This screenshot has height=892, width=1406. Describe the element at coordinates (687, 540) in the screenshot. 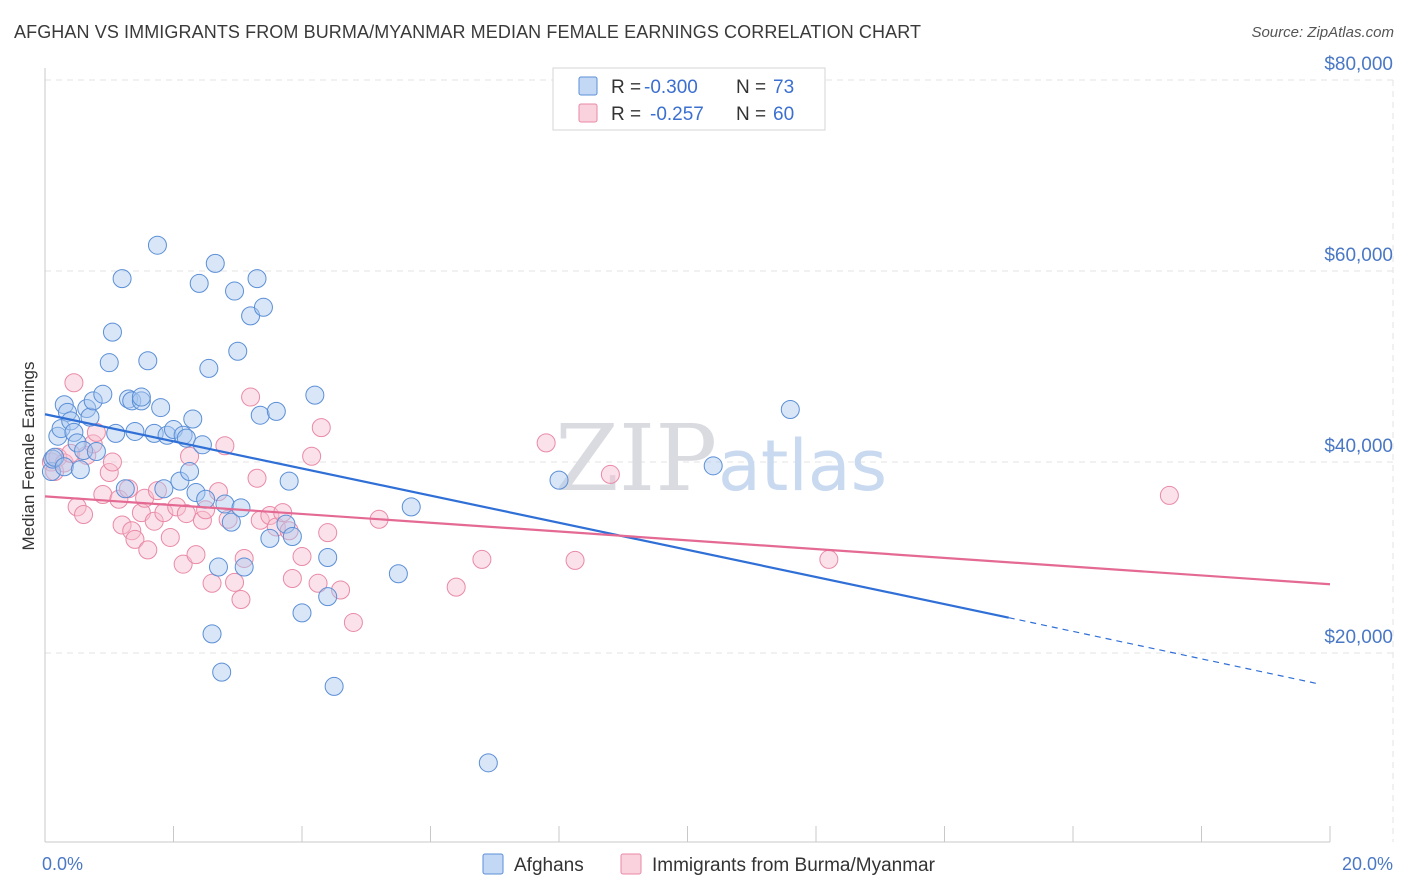

I see `trend-line-burma` at that location.